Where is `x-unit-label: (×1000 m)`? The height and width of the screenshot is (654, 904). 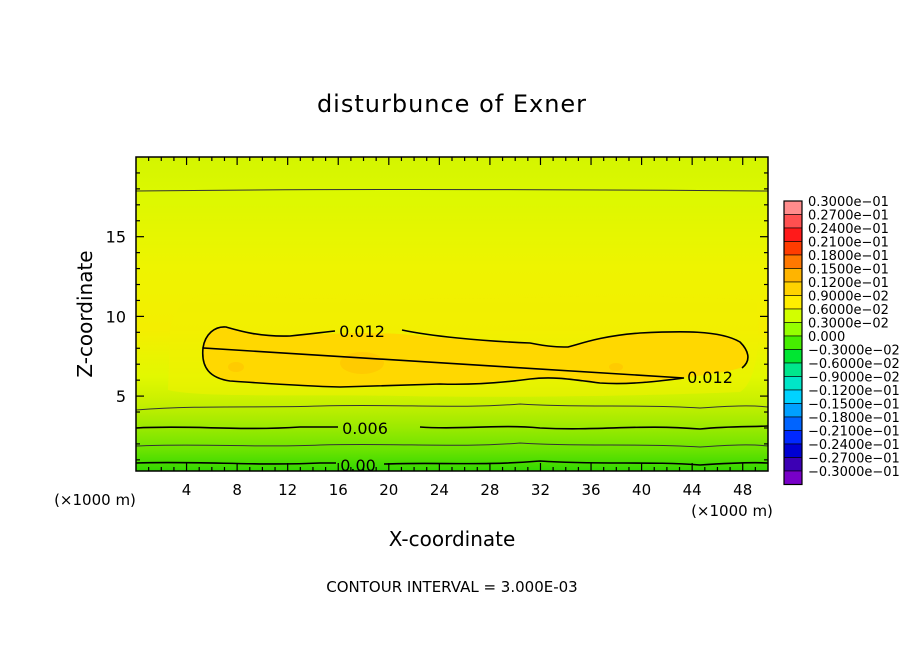 x-unit-label: (×1000 m) is located at coordinates (732, 511).